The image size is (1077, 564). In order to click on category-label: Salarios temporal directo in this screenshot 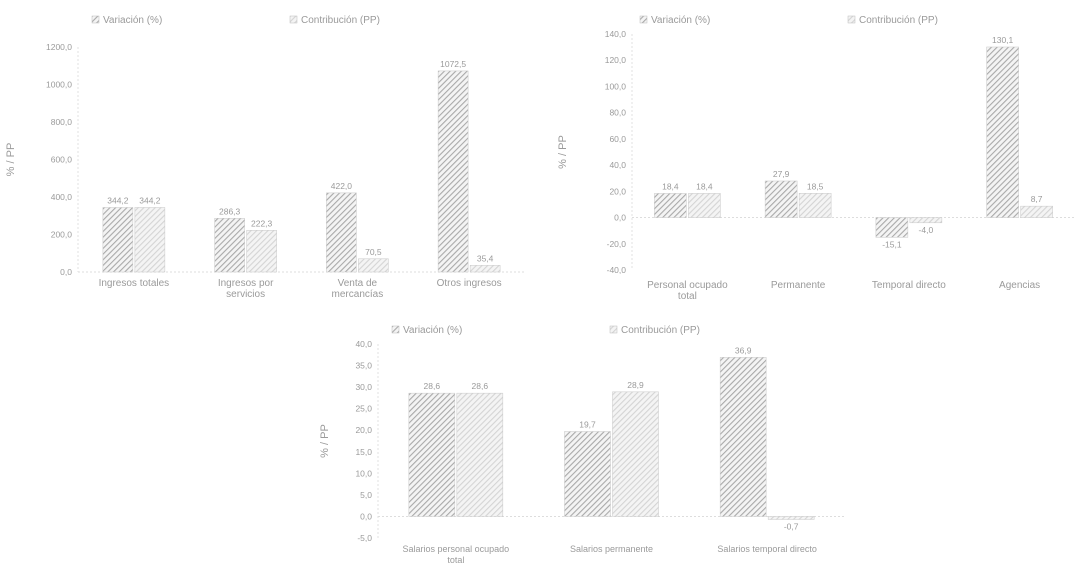, I will do `click(767, 549)`.